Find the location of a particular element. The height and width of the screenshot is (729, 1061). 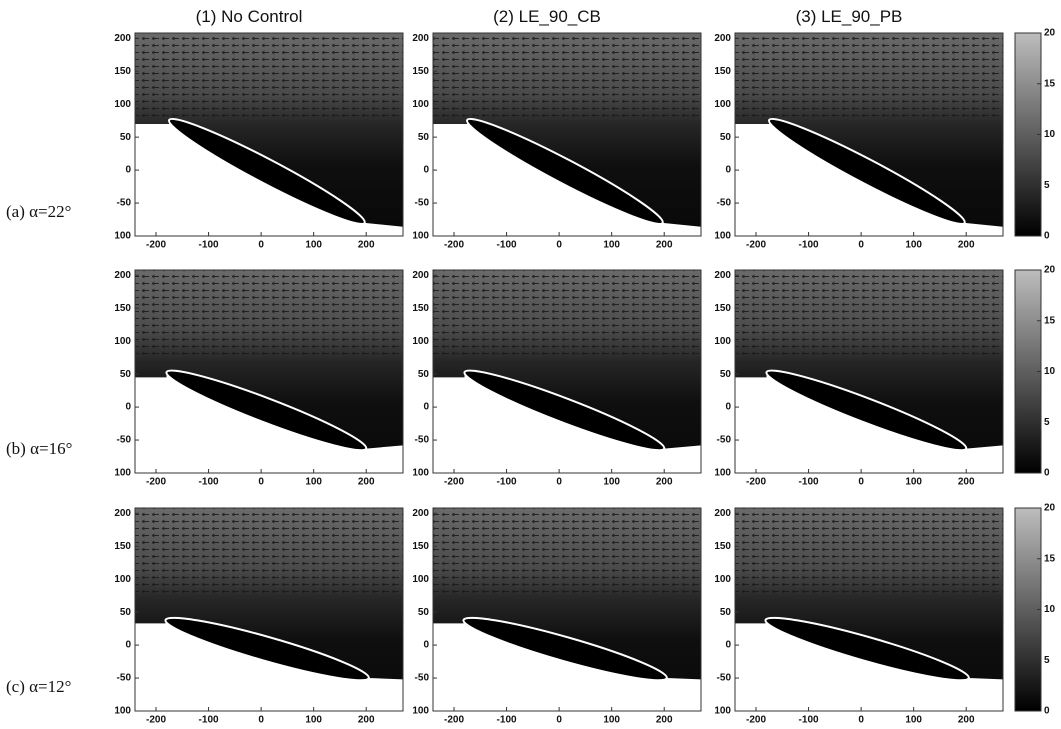

column-title: (2) LE_90_CB is located at coordinates (547, 16).